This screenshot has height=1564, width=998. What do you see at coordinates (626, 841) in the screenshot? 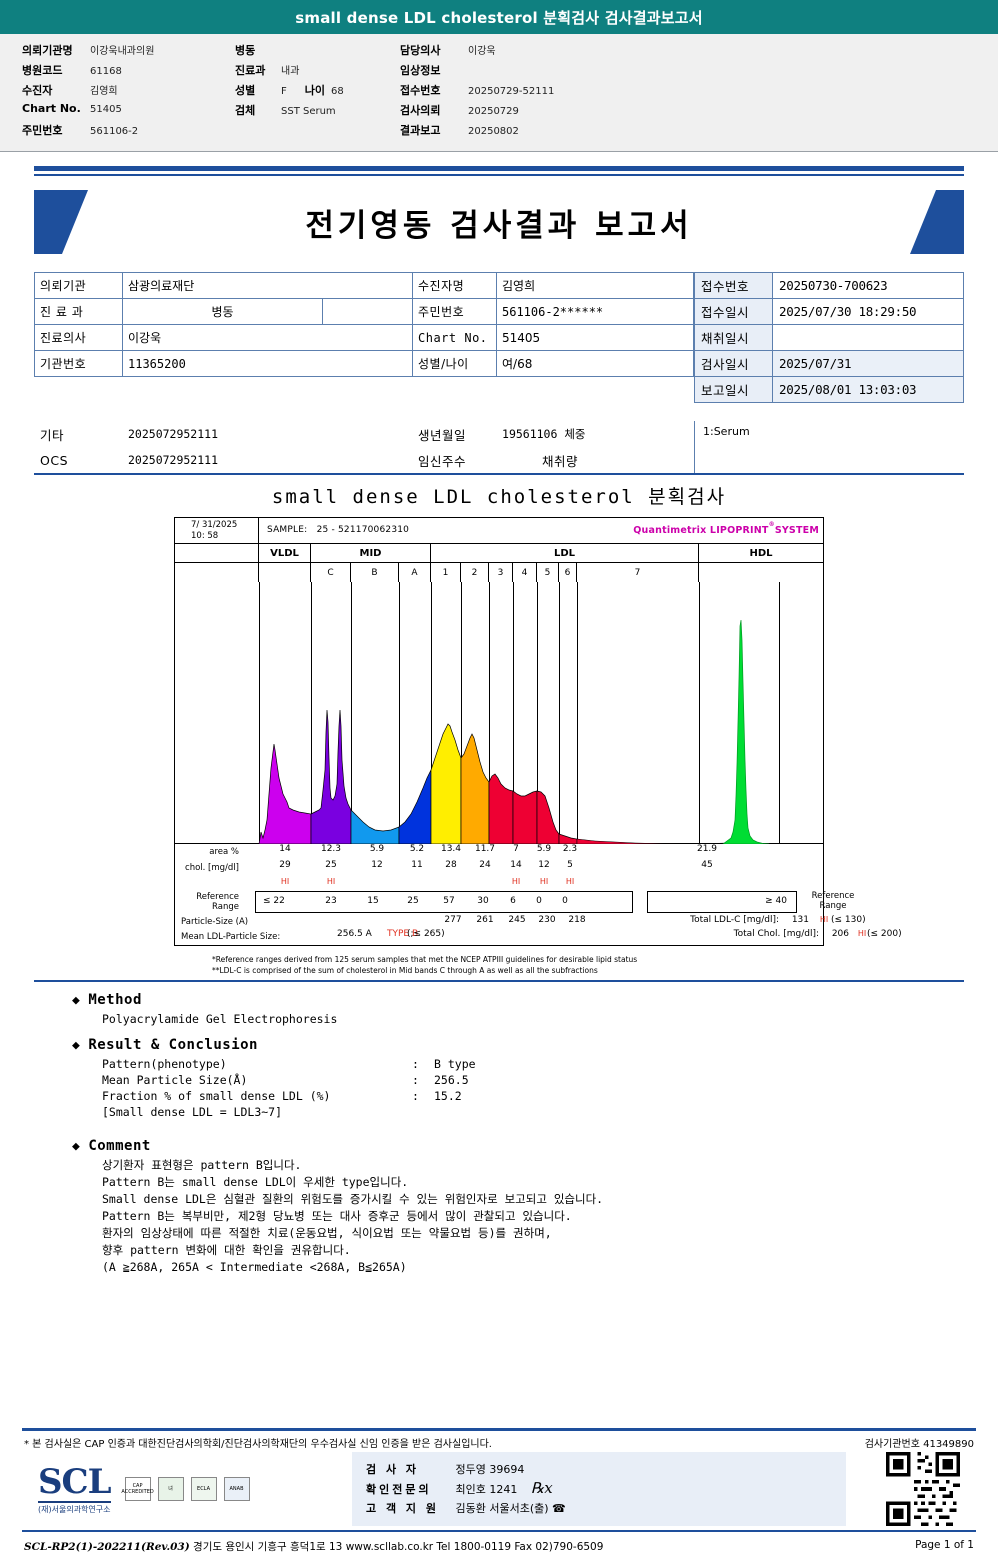
I see `band-area-ldl7` at bounding box center [626, 841].